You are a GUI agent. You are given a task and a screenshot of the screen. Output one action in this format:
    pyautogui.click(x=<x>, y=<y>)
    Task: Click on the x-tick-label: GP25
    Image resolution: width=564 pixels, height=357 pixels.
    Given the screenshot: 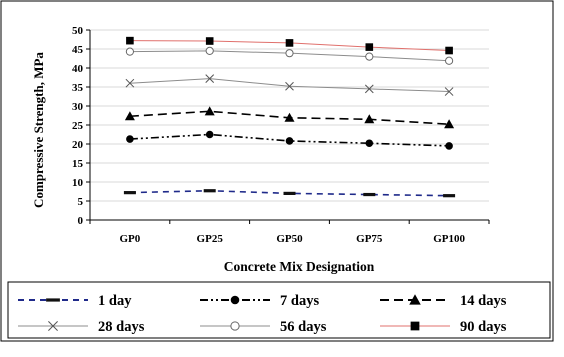 What is the action you would take?
    pyautogui.click(x=210, y=239)
    